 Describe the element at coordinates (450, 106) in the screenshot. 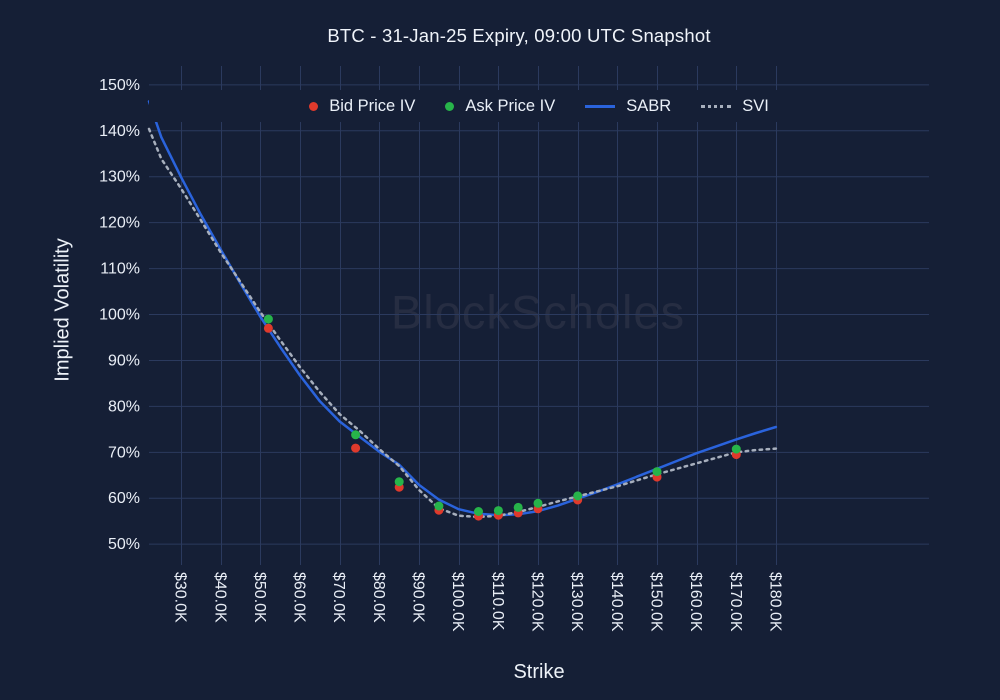

I see `ask-dot-icon` at that location.